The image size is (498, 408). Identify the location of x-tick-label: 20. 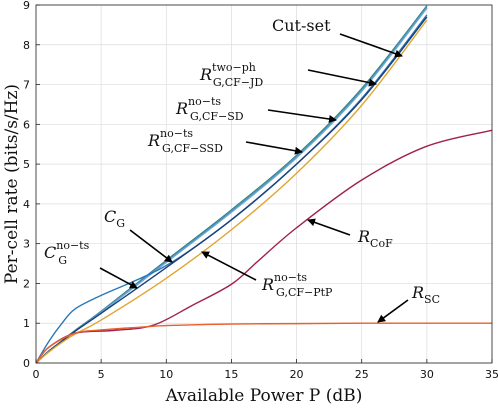
(297, 374).